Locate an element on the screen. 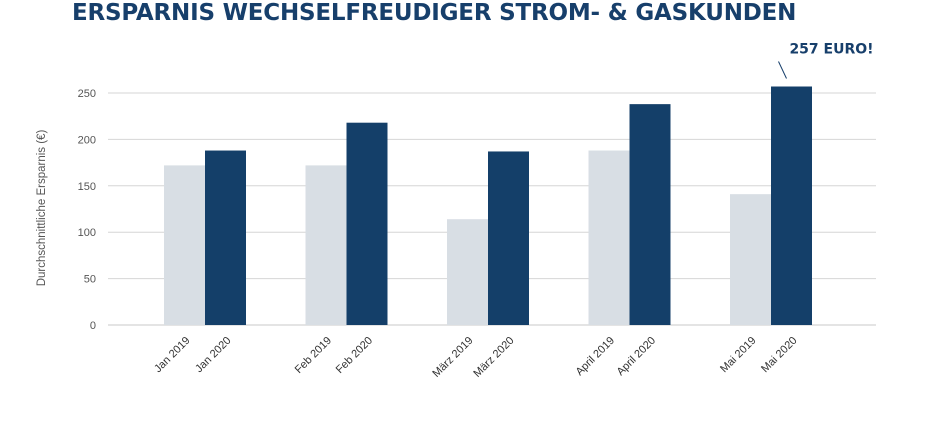 The height and width of the screenshot is (421, 945). y-tick-label: 100 is located at coordinates (87, 233).